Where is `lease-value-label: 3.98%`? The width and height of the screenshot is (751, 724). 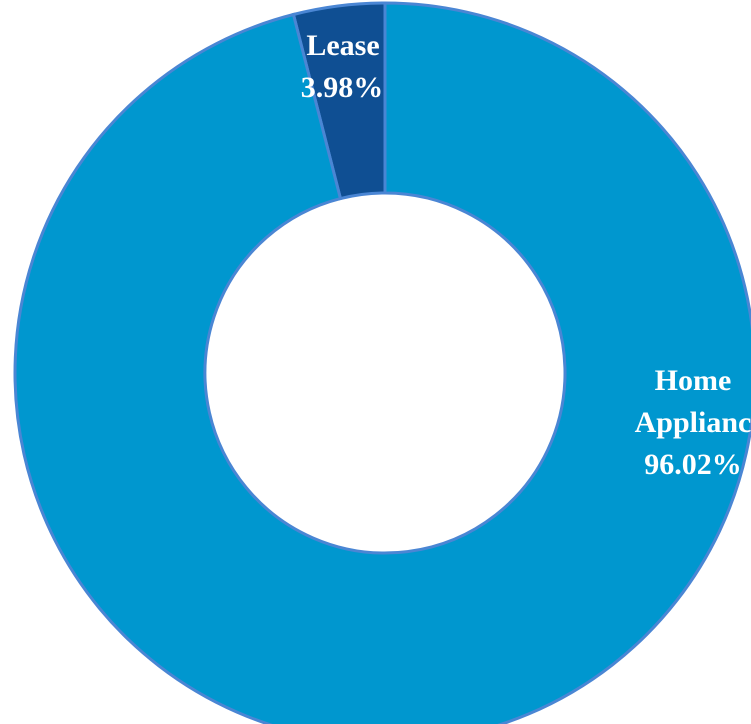
lease-value-label: 3.98% is located at coordinates (342, 87).